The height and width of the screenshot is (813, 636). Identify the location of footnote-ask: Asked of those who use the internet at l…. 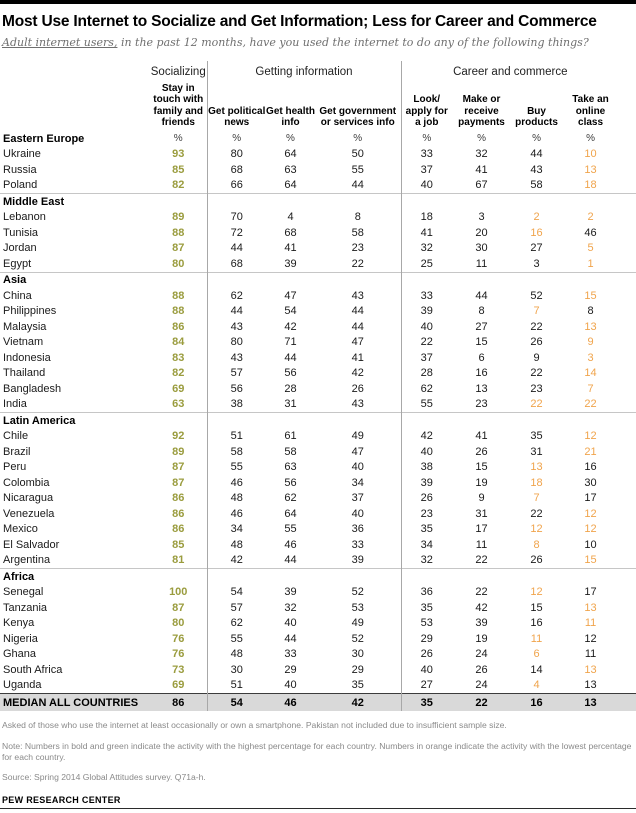
(254, 725).